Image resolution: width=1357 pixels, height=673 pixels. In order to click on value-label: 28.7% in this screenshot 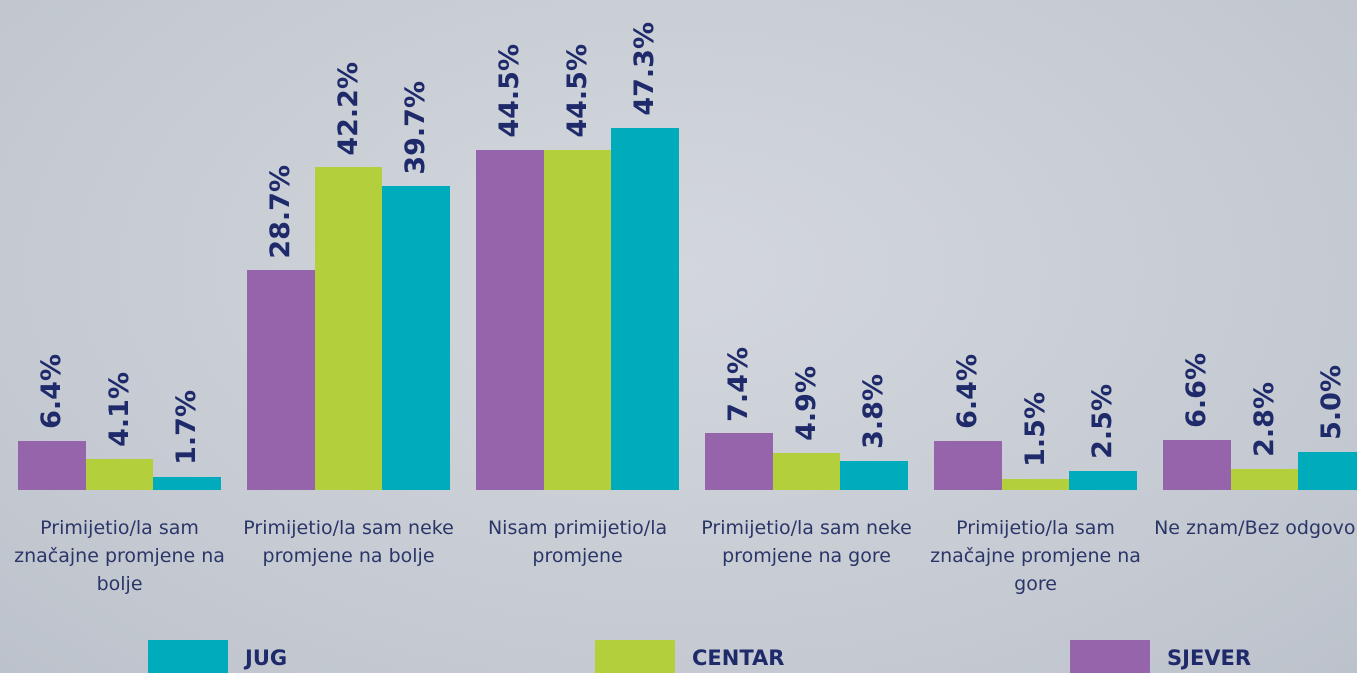, I will do `click(280, 211)`.